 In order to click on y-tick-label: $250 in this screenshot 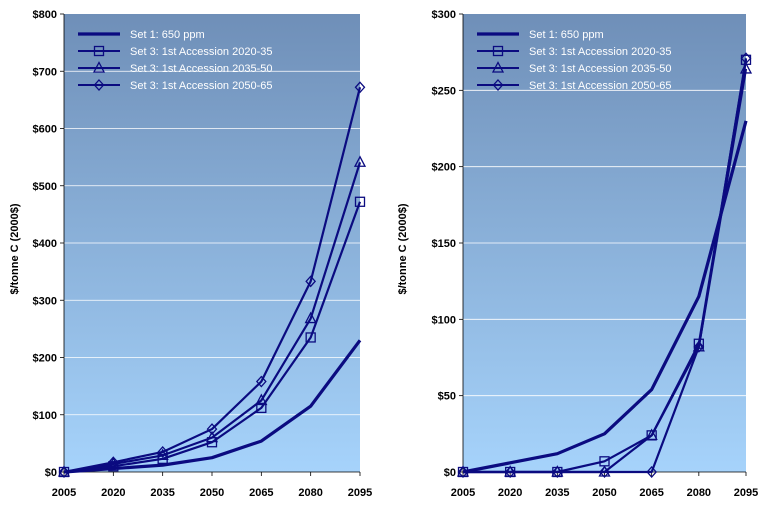, I will do `click(444, 91)`.